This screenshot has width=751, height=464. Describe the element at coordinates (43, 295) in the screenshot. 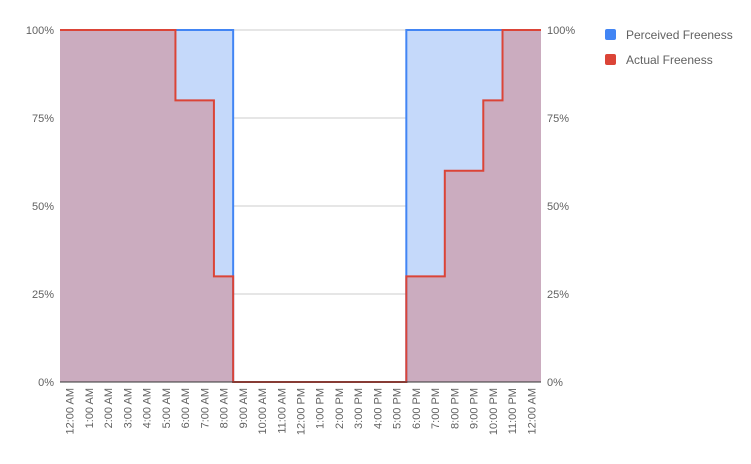

I see `y-tick-label-left: 25%` at that location.